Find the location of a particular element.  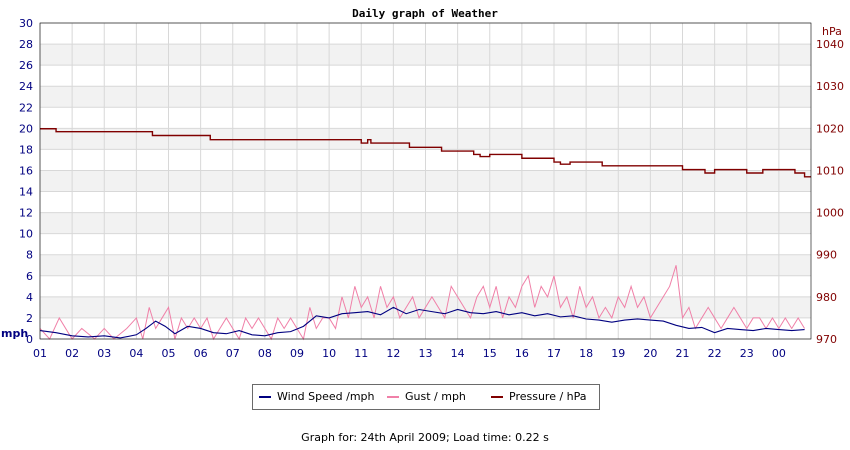

left-tick-label: 24 is located at coordinates (26, 86).